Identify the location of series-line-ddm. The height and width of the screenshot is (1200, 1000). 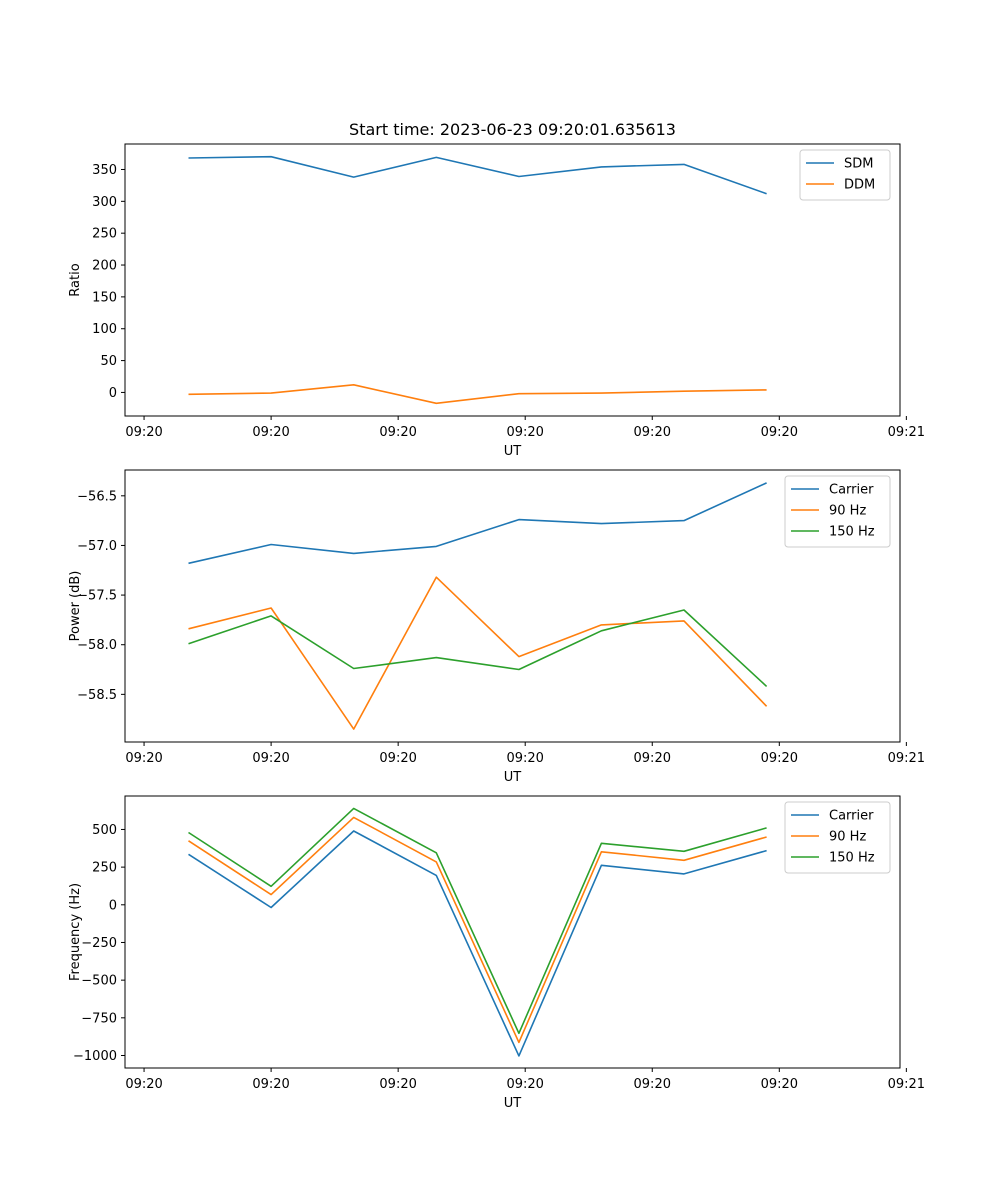
(477, 394).